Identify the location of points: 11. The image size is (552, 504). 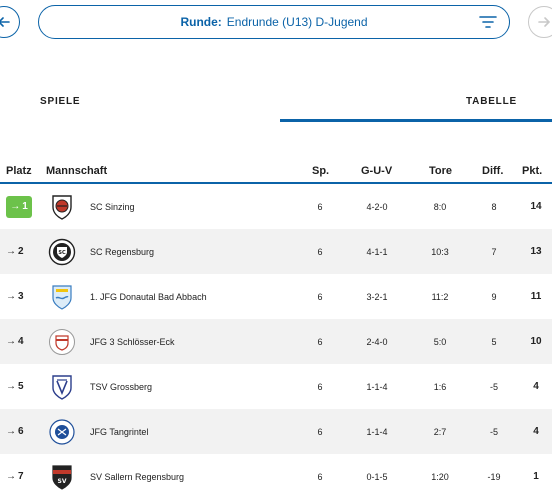
(536, 296).